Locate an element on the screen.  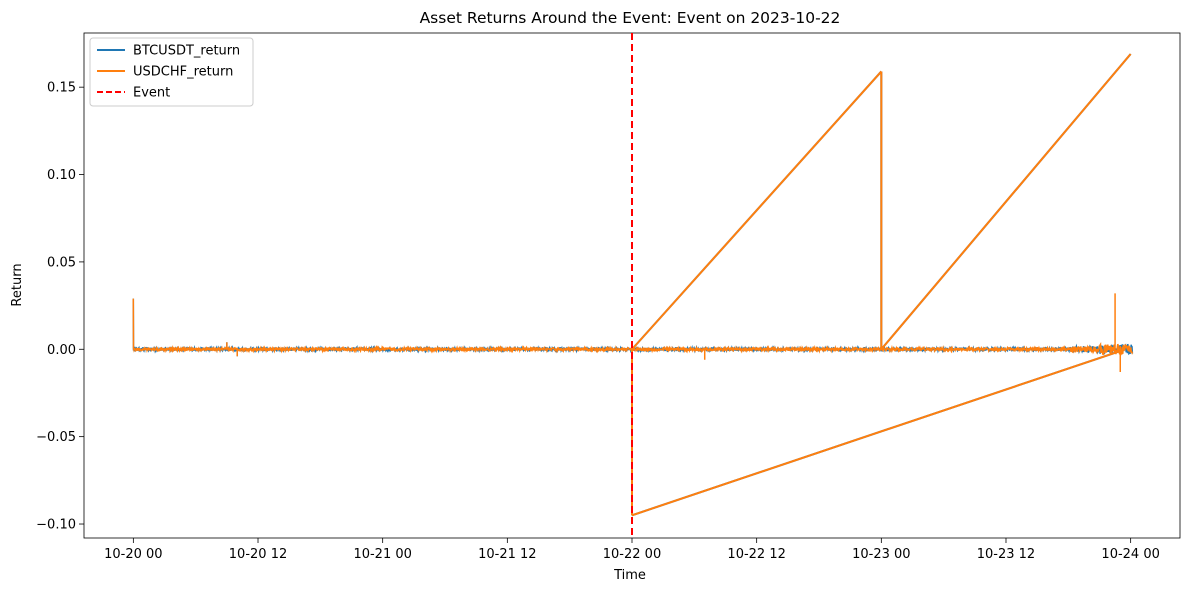
x-tick-label: 10-24 00 is located at coordinates (1130, 554).